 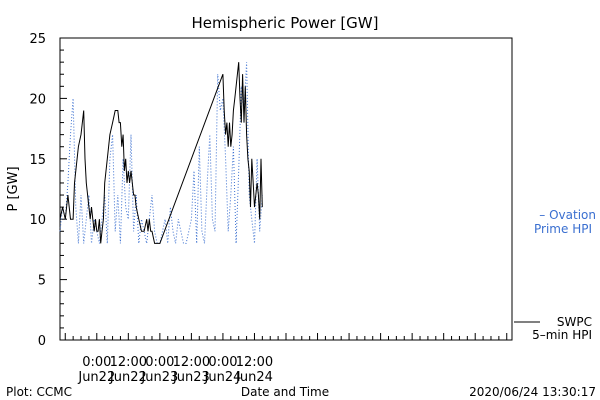 I want to click on legend-swpc-line1: SWPC, so click(x=574, y=322).